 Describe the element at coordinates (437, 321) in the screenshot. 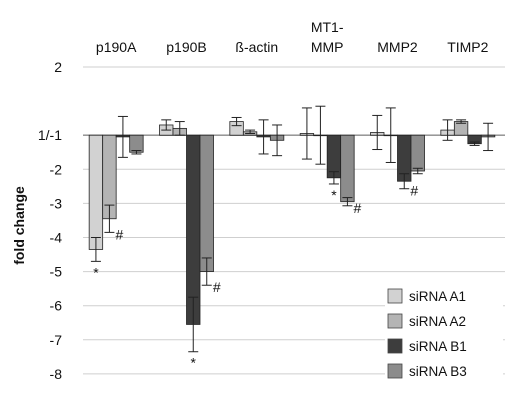

I see `legend-label: siRNA A2` at that location.